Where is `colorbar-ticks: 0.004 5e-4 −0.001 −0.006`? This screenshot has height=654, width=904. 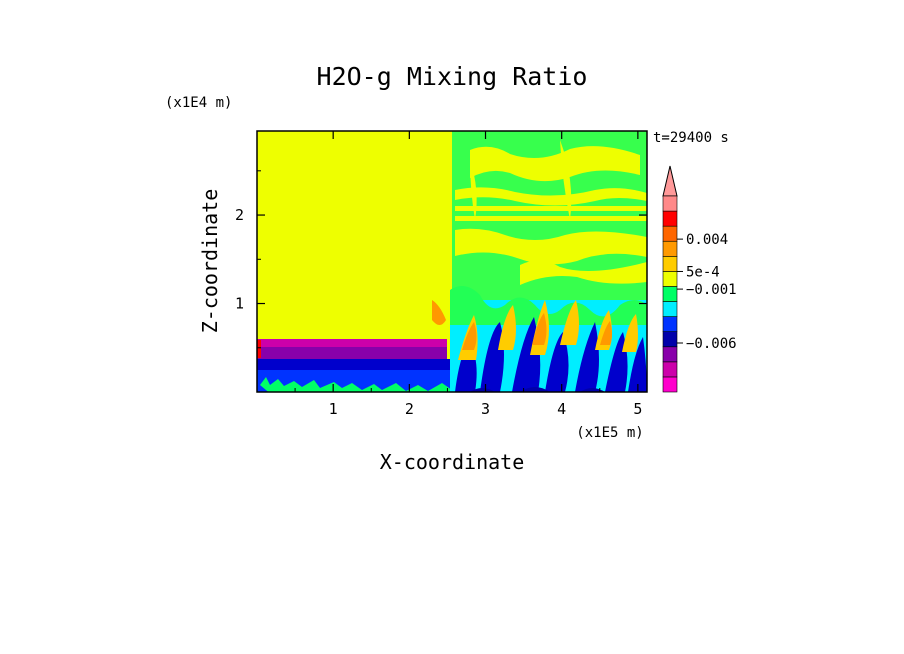
colorbar-ticks: 0.004 5e-4 −0.001 −0.006 is located at coordinates (707, 292).